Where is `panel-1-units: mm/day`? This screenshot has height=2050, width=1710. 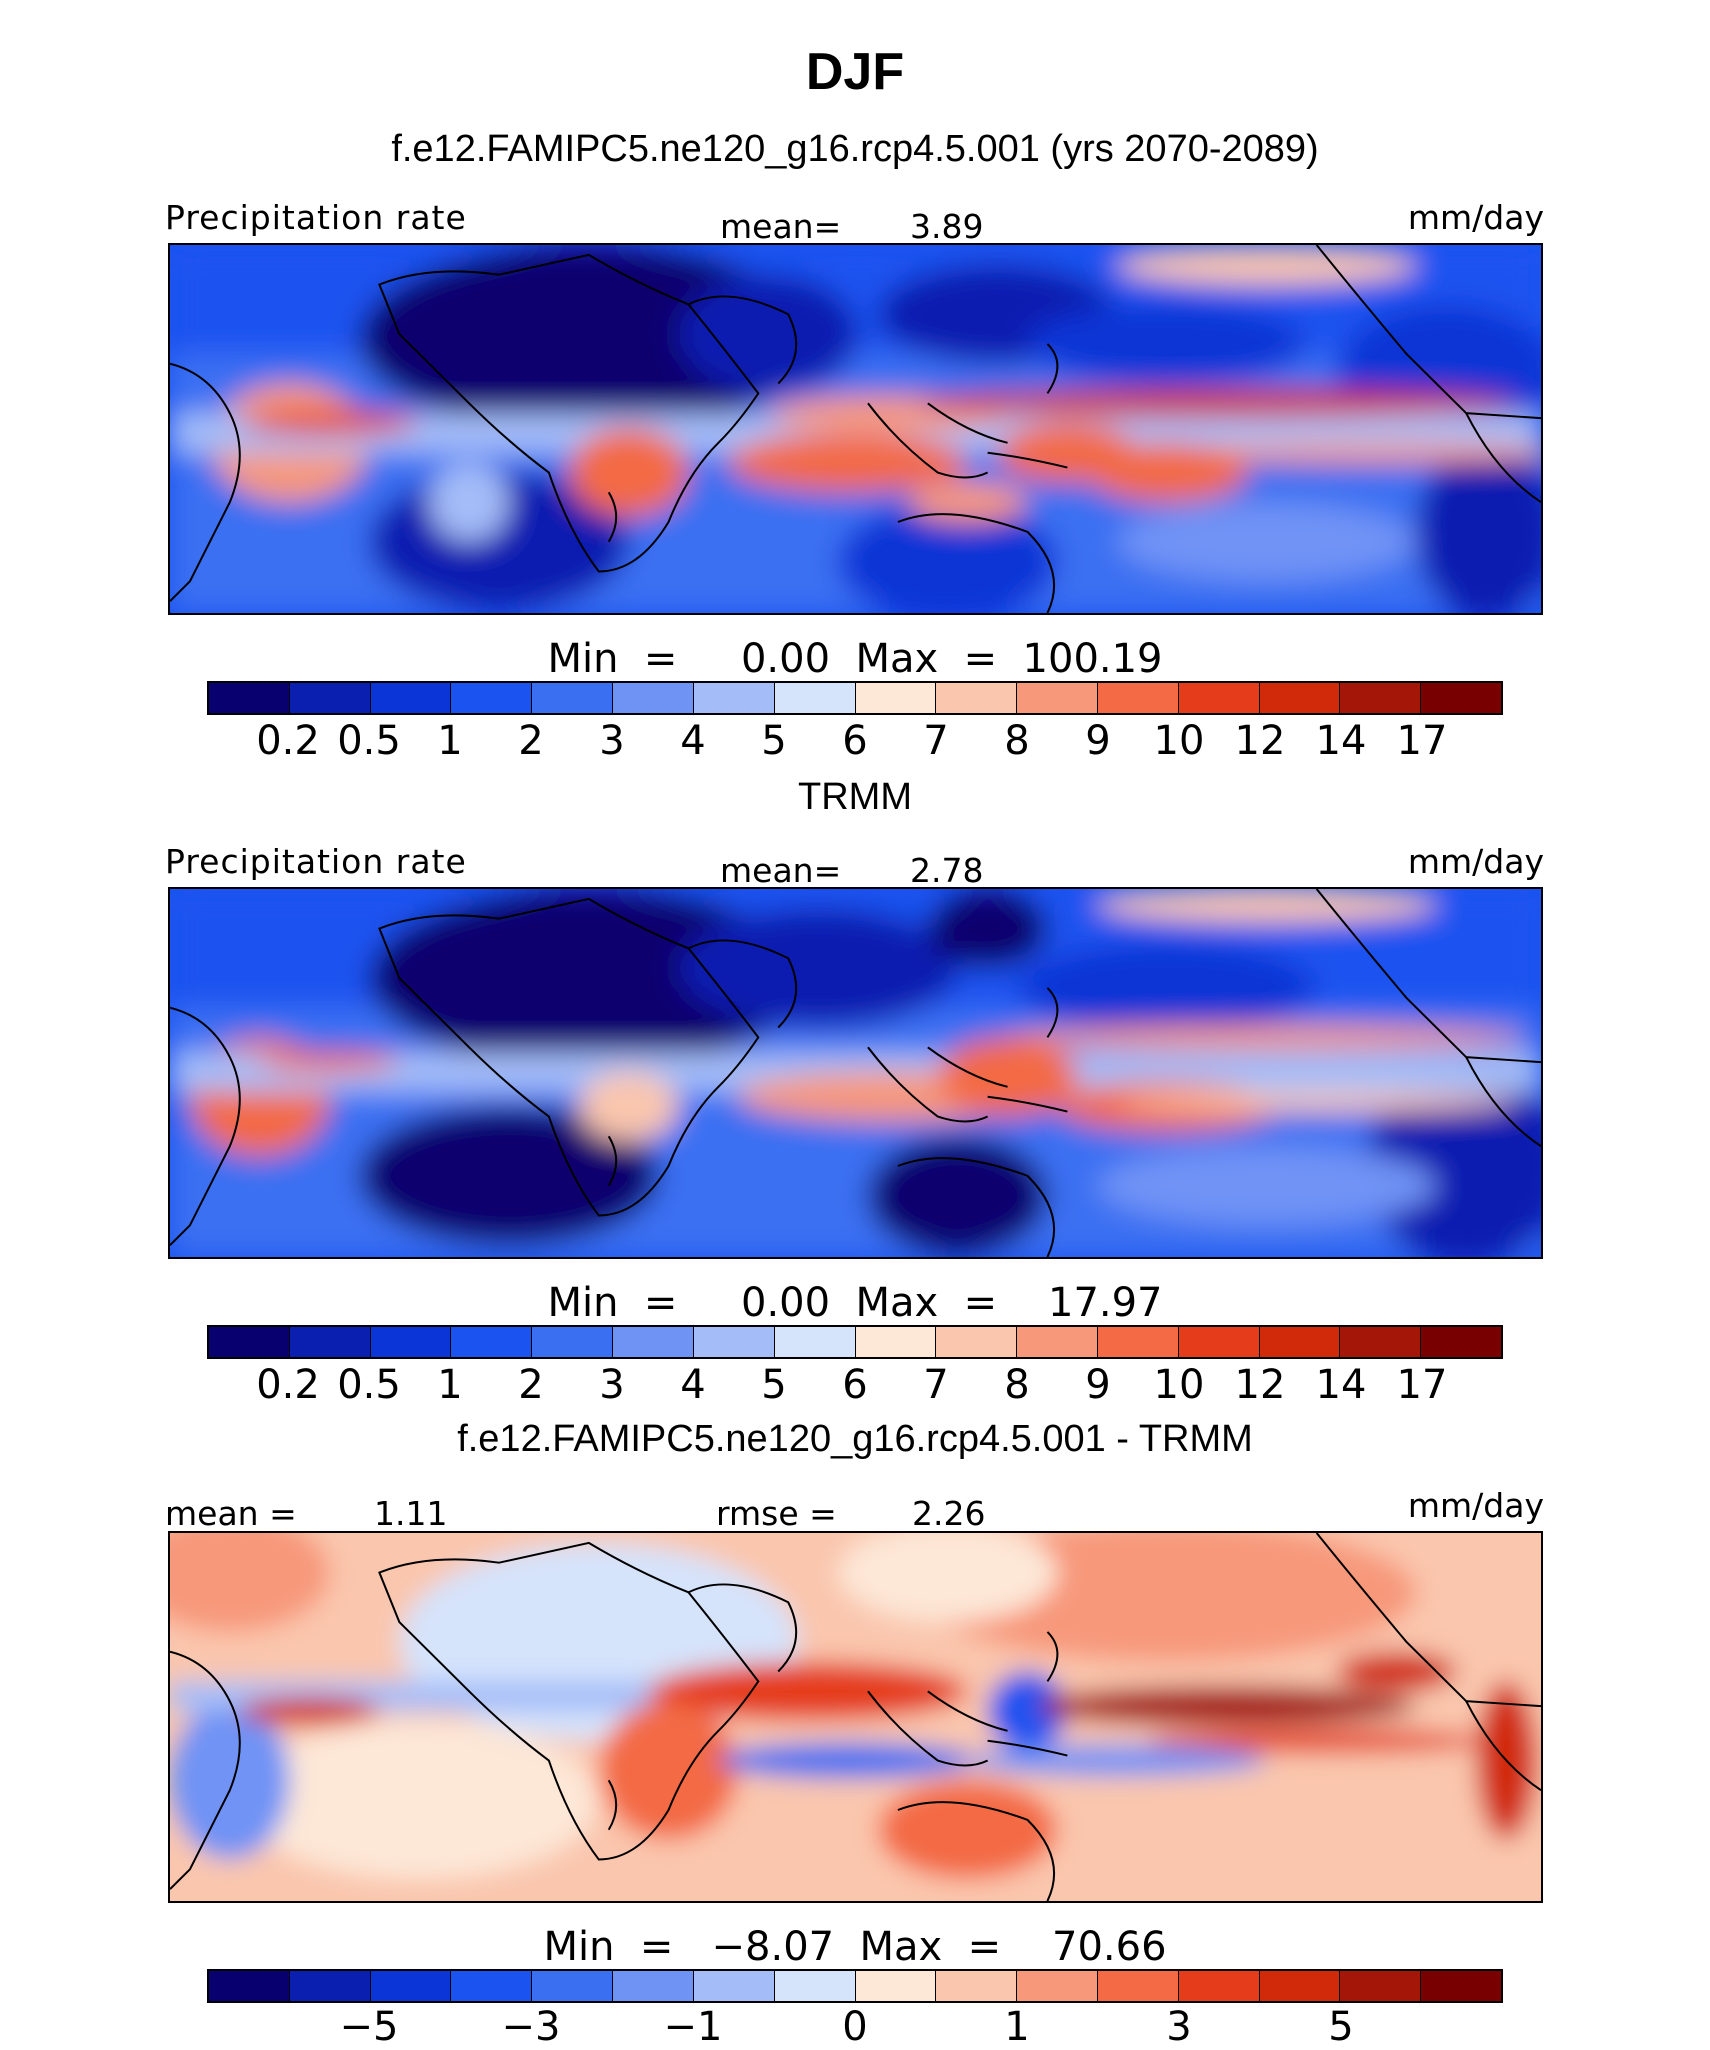 panel-1-units: mm/day is located at coordinates (1475, 217).